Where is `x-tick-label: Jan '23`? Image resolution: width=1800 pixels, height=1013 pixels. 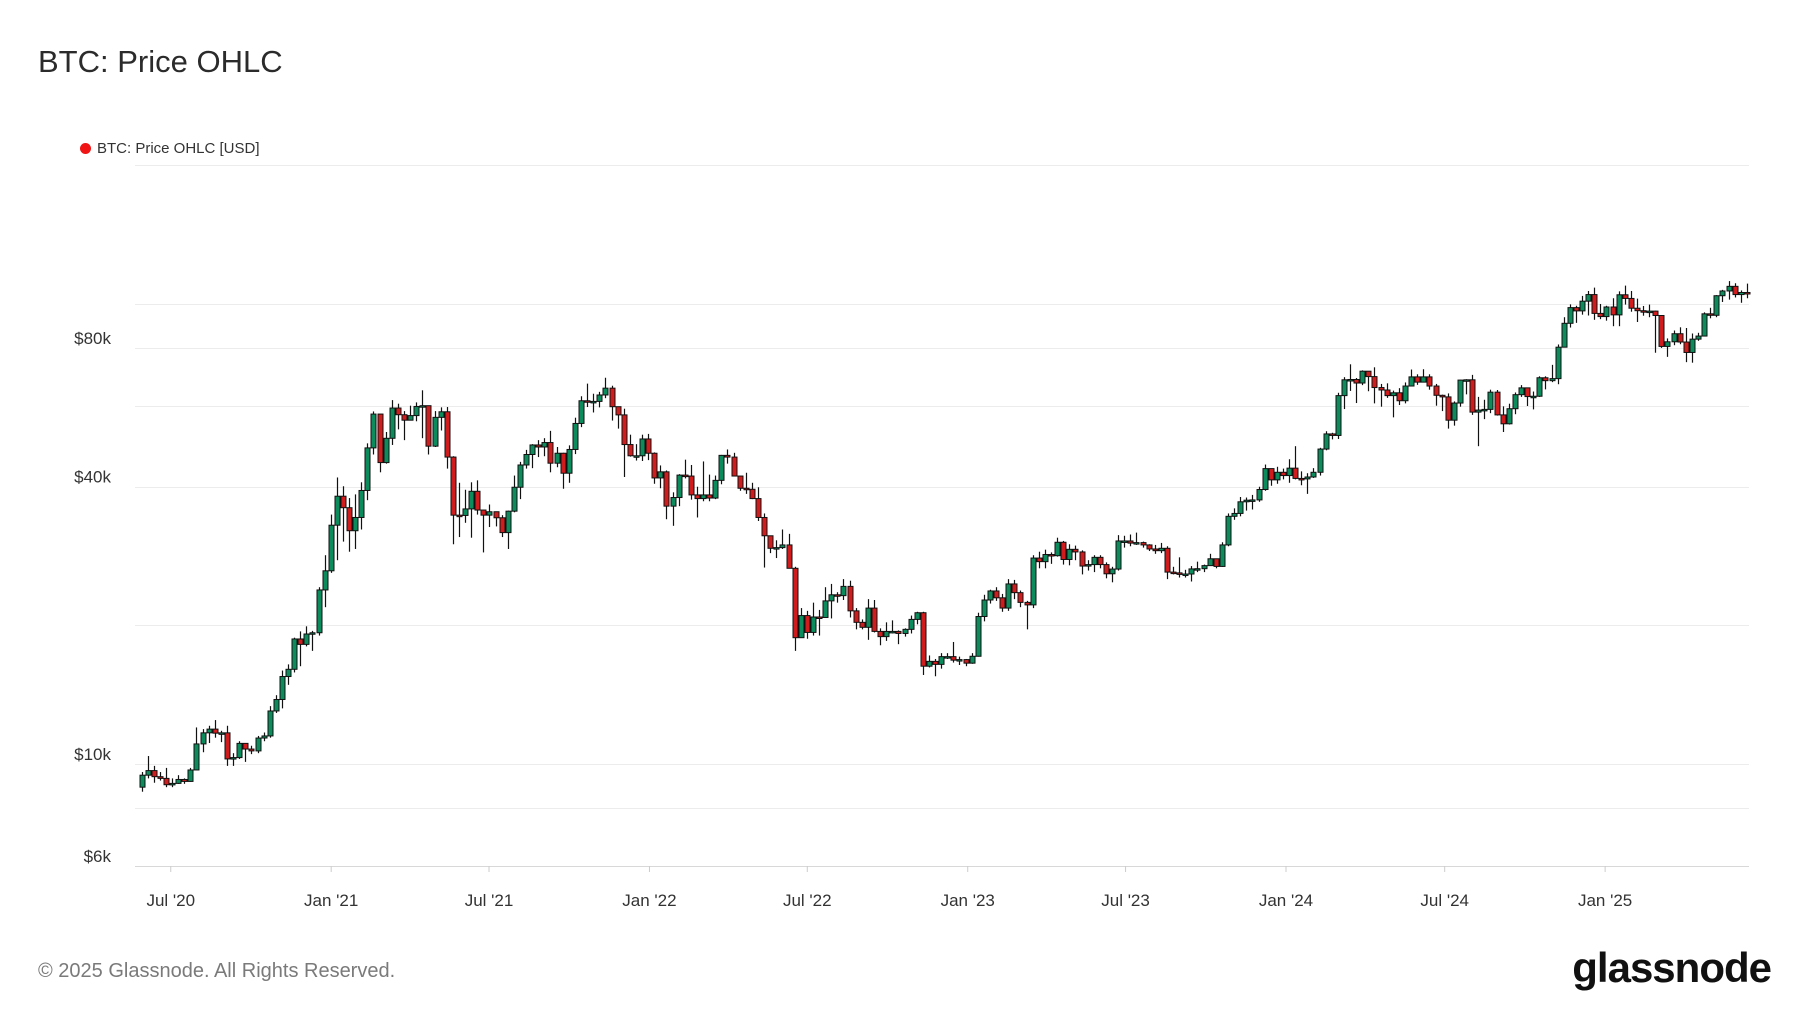 x-tick-label: Jan '23 is located at coordinates (968, 900).